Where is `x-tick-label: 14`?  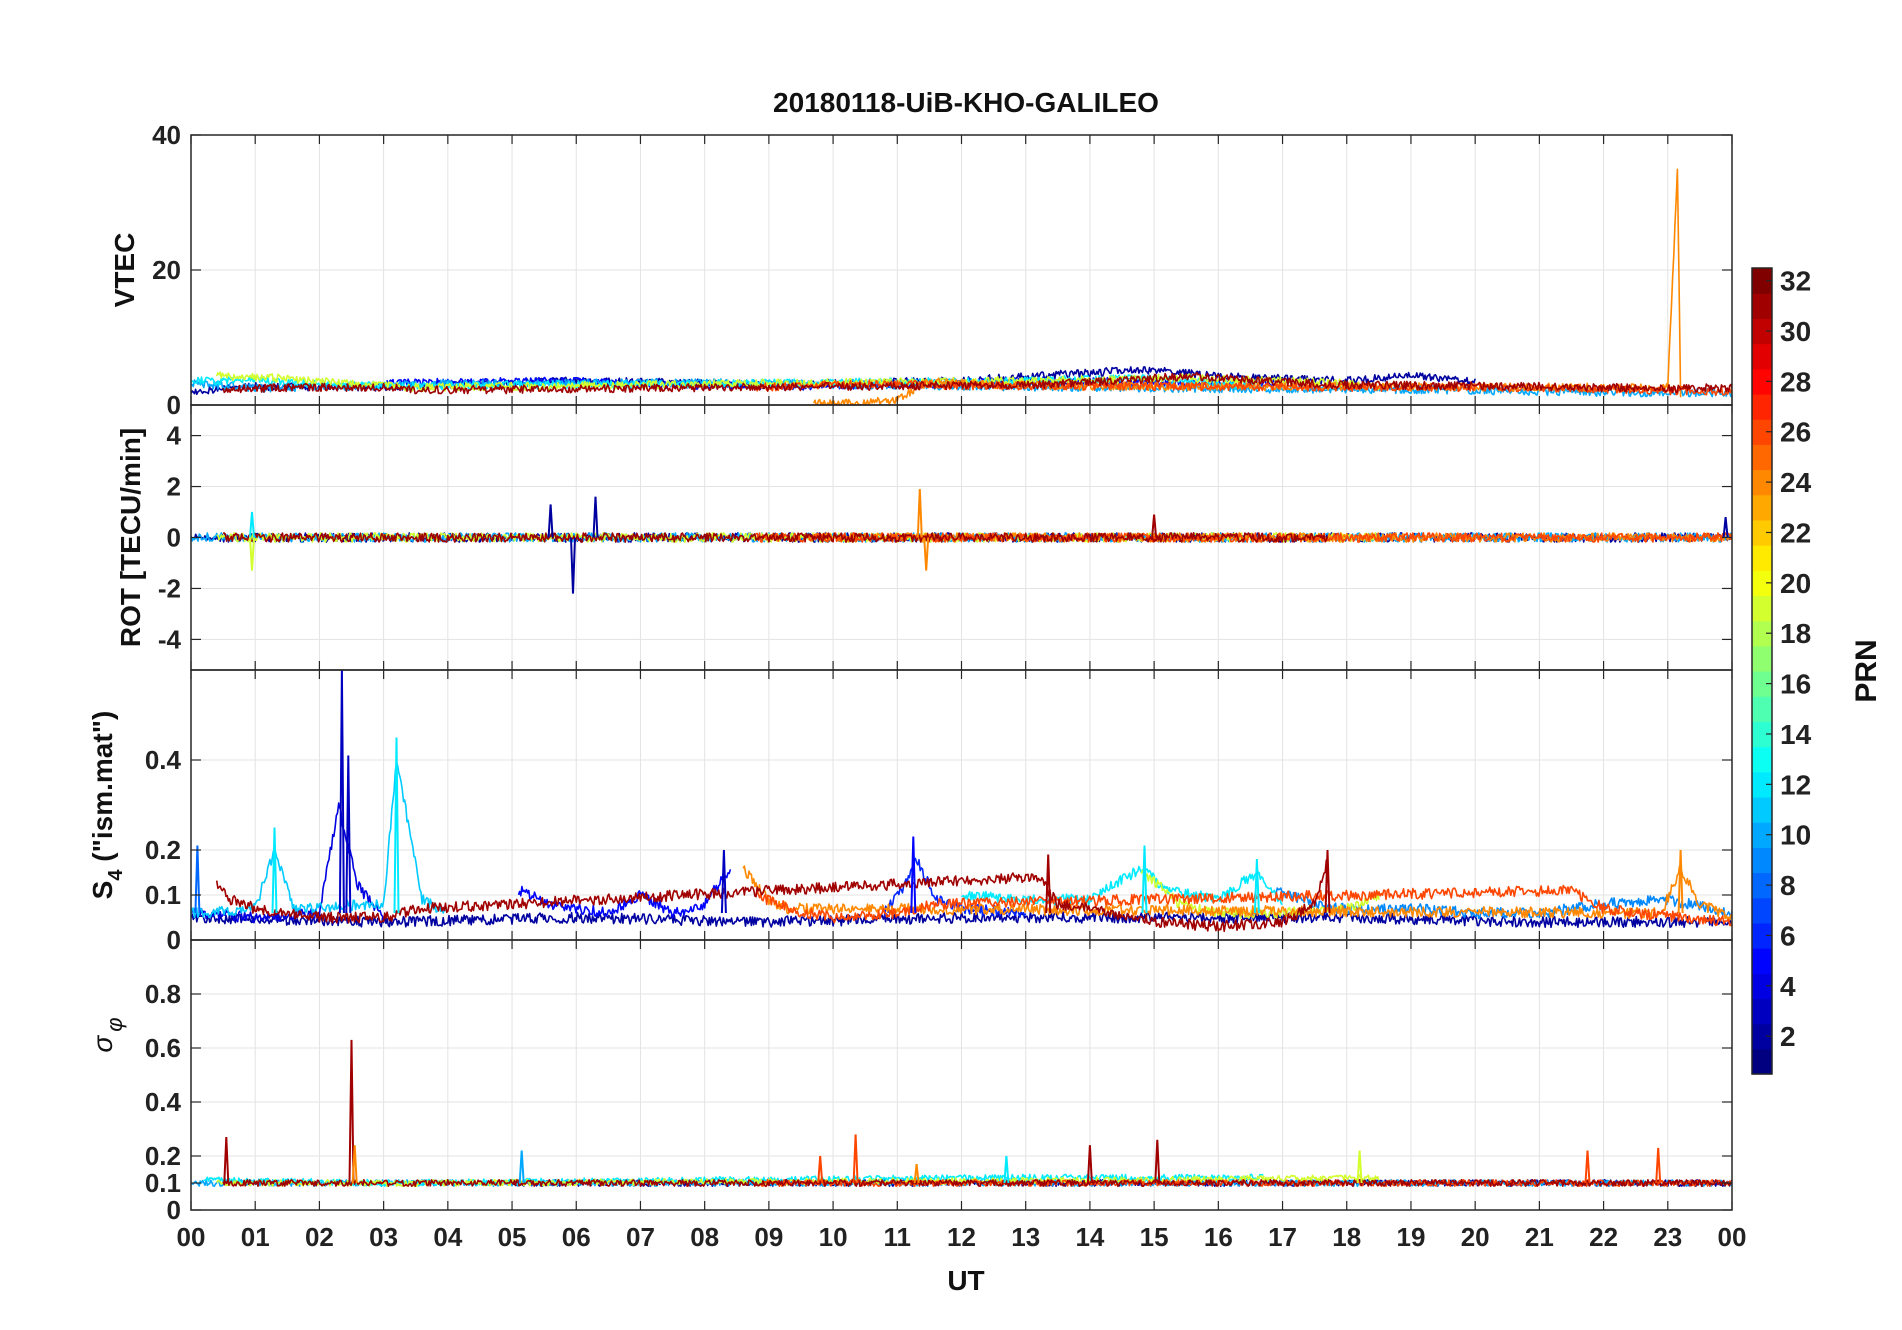
x-tick-label: 14 is located at coordinates (1089, 1237).